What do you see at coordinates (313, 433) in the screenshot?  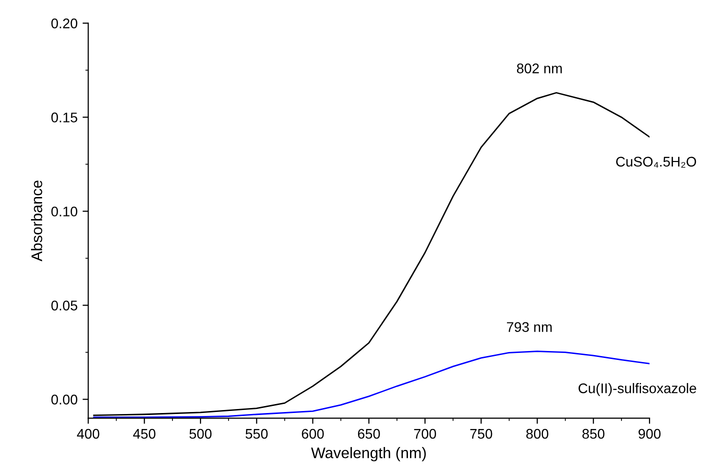 I see `x-tick-label: 600` at bounding box center [313, 433].